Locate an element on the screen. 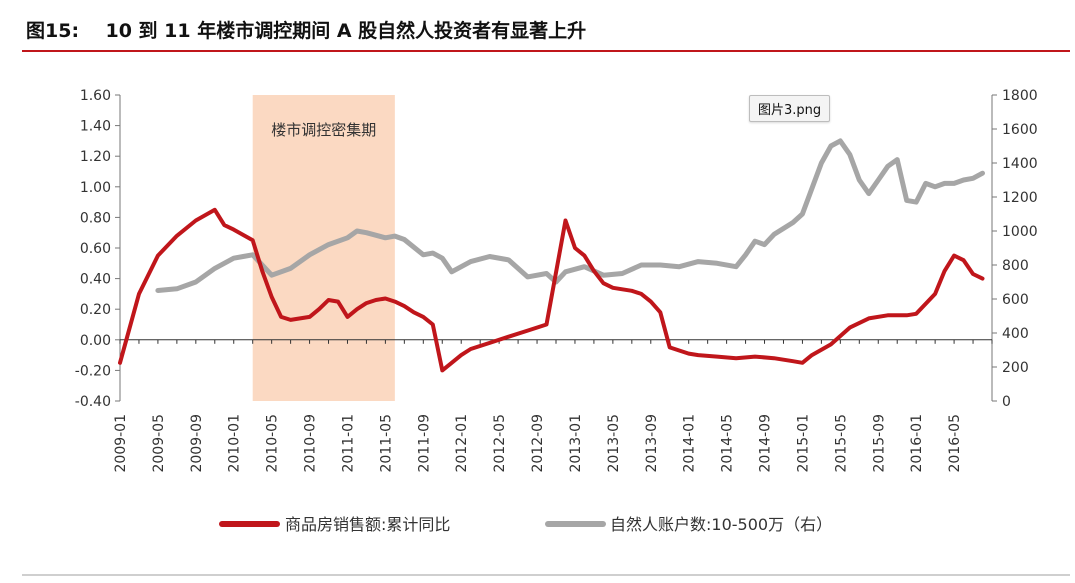  x-axis-tick-label: 2011-01 is located at coordinates (348, 443).